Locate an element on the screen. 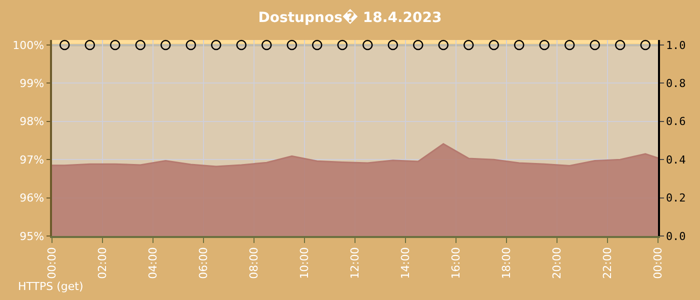 The height and width of the screenshot is (300, 700). y-tick-label: 98% is located at coordinates (32, 121).